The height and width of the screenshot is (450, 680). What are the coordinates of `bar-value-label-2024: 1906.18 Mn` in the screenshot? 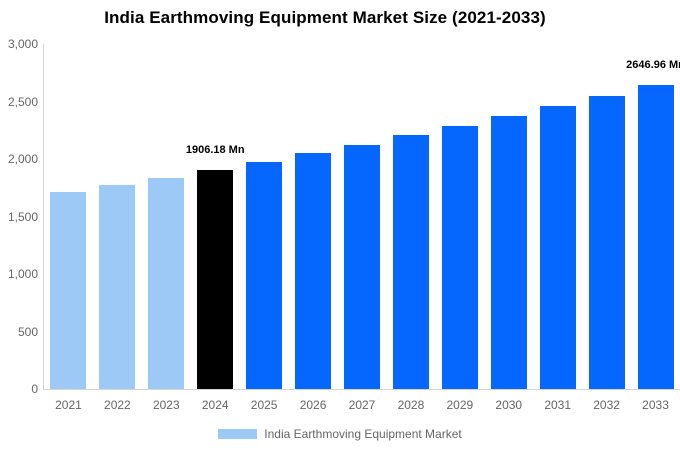 It's located at (215, 149).